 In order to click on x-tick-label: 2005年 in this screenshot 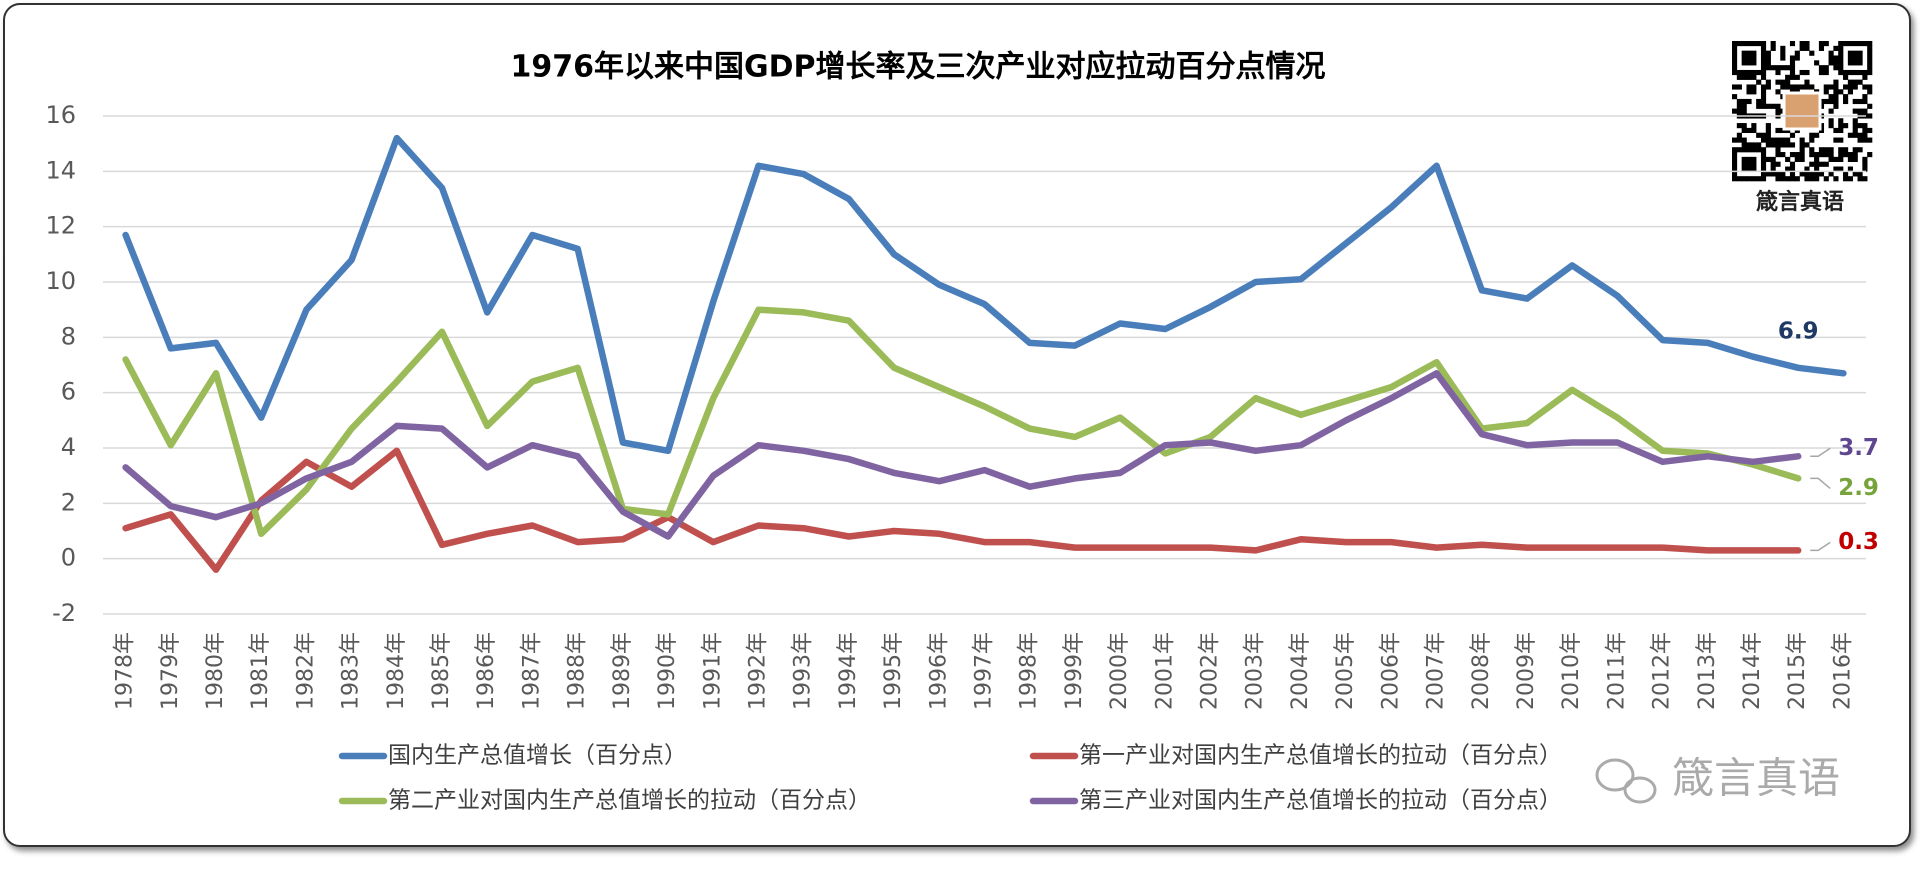, I will do `click(1345, 671)`.